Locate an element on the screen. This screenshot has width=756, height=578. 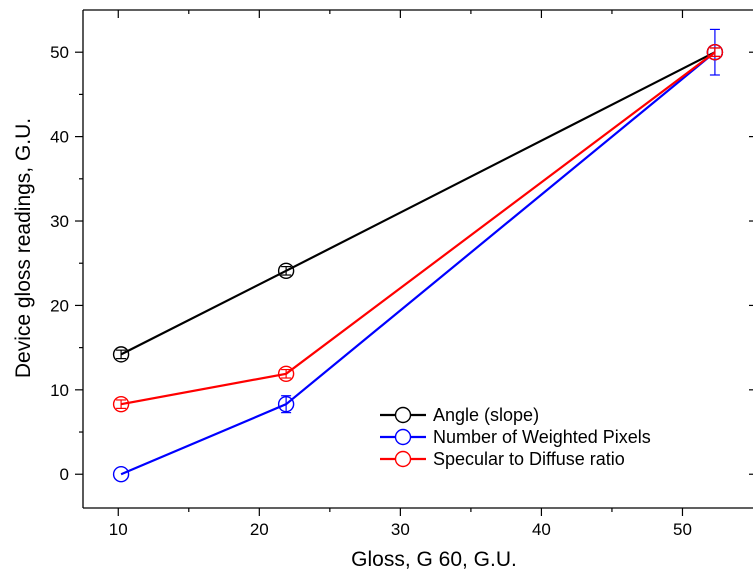
y-tick-label: 10 is located at coordinates (59, 390).